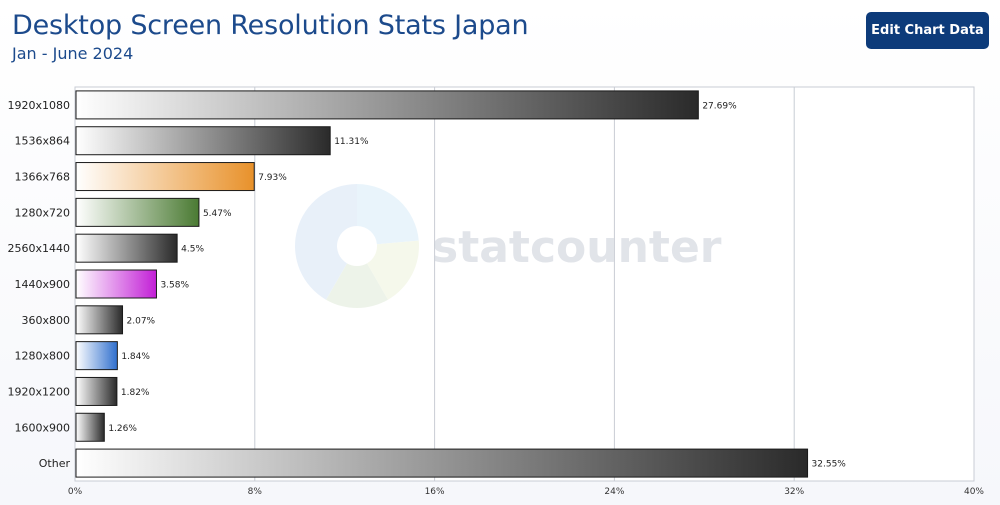  Describe the element at coordinates (43, 177) in the screenshot. I see `category-label: 1366x768` at that location.